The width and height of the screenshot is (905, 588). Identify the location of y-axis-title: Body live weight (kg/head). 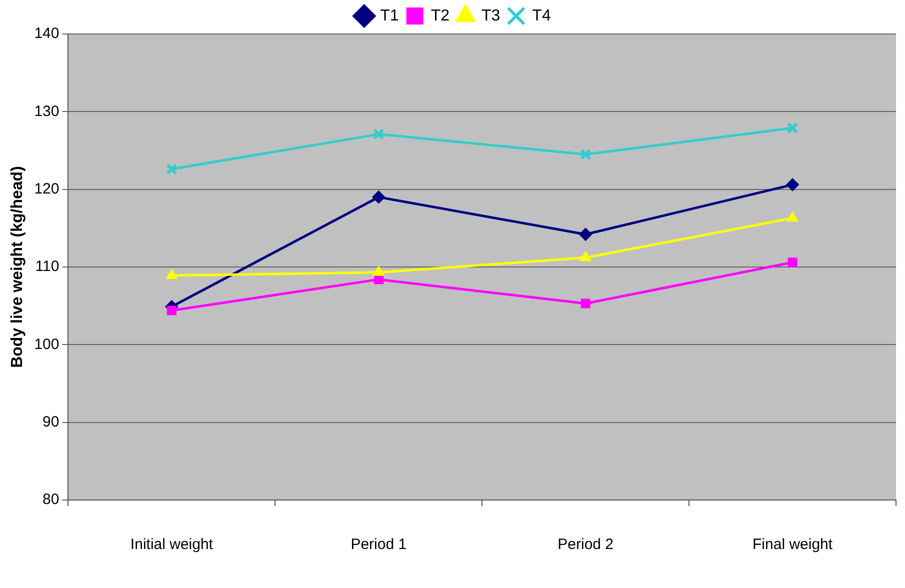
(17, 267).